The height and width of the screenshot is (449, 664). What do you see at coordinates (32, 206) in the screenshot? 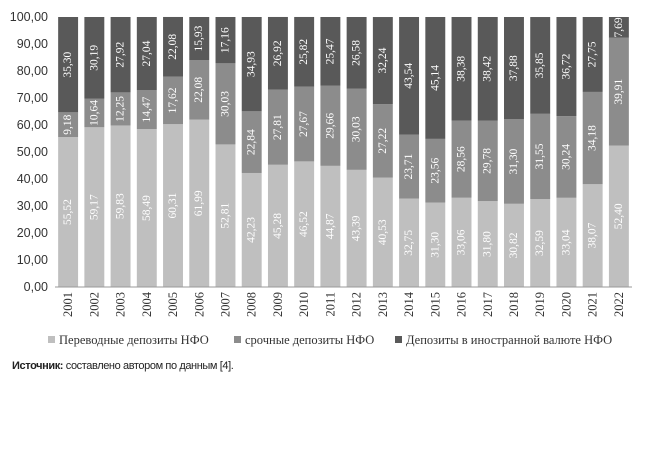
I see `y-tick-label: 30,00` at bounding box center [32, 206].